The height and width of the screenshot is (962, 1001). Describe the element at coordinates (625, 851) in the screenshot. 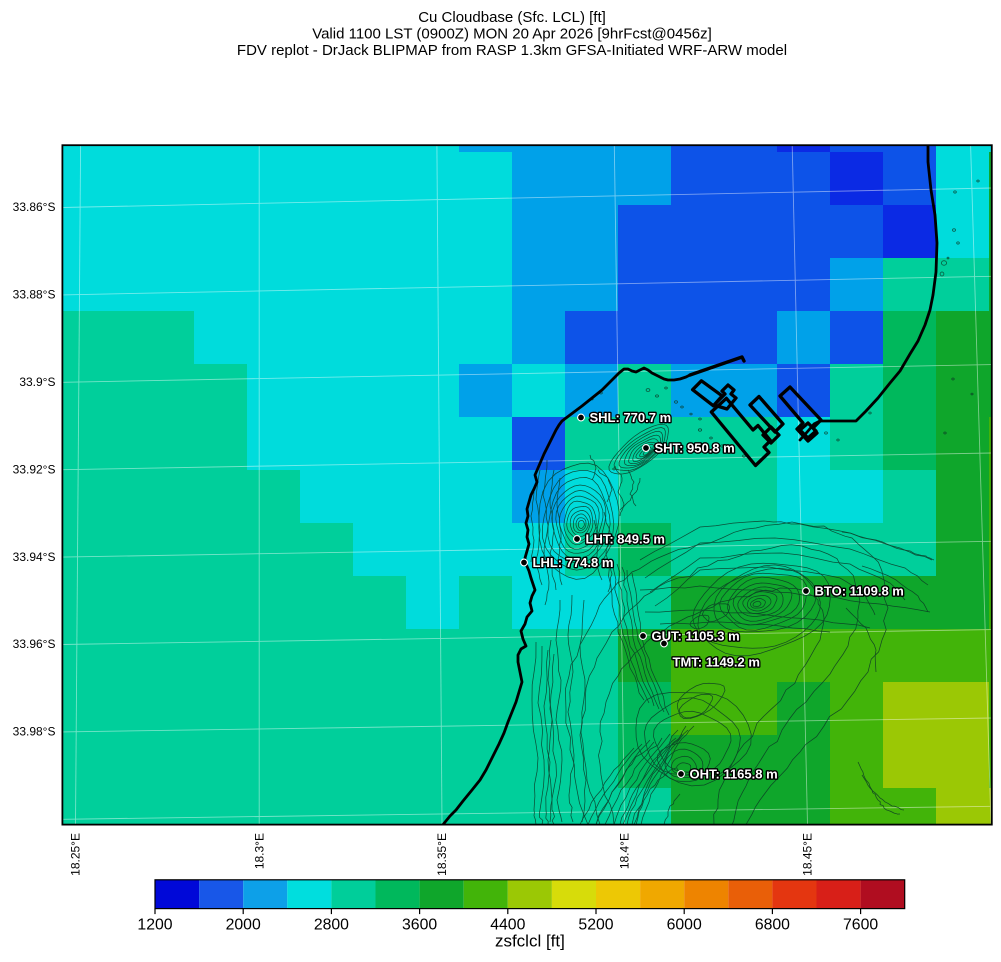

I see `svg-text: 18.4°E` at that location.